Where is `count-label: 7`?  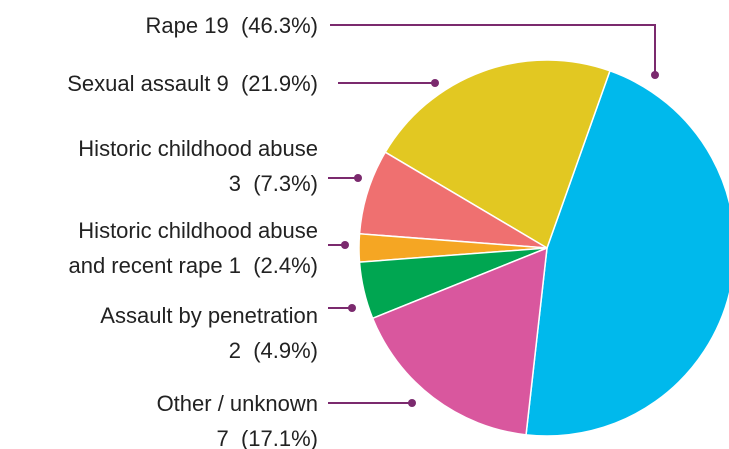 count-label: 7 is located at coordinates (222, 437).